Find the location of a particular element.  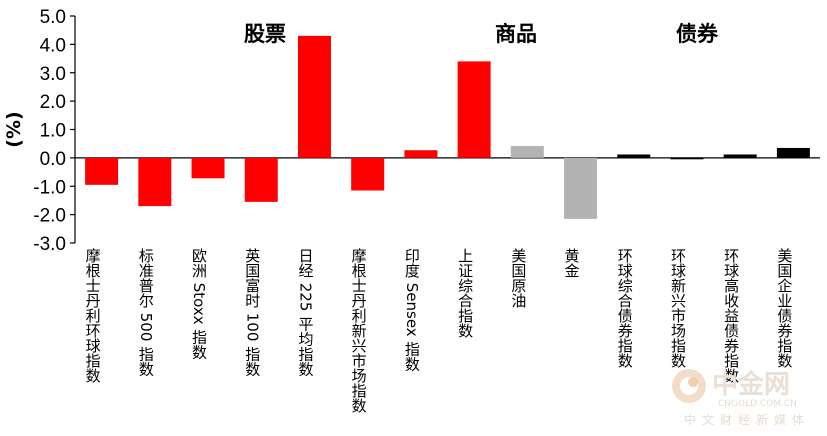

y-tick-label: 1.0 is located at coordinates (53, 131).